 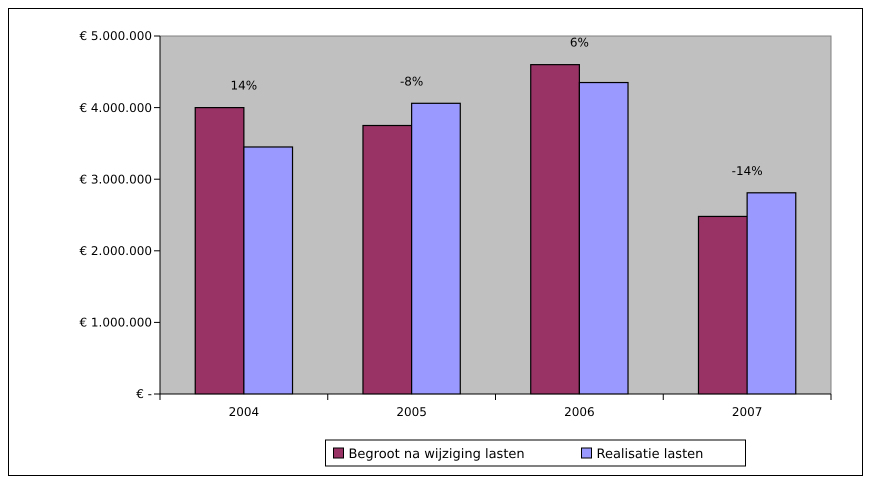 What do you see at coordinates (650, 454) in the screenshot?
I see `legend-label: Realisatie lasten` at bounding box center [650, 454].